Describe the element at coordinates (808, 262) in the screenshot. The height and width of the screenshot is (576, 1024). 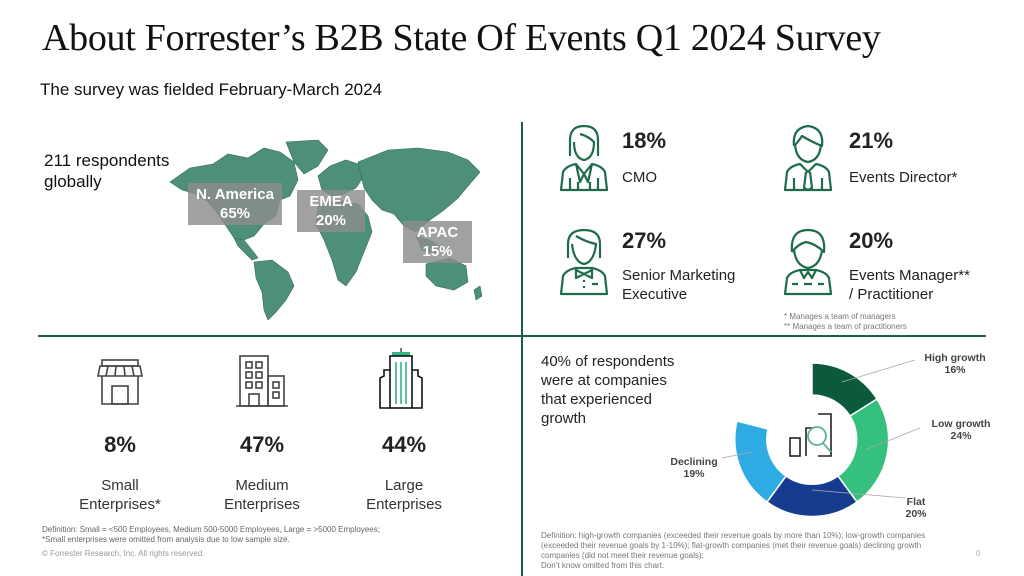
I see `male-practitioner-icon` at that location.